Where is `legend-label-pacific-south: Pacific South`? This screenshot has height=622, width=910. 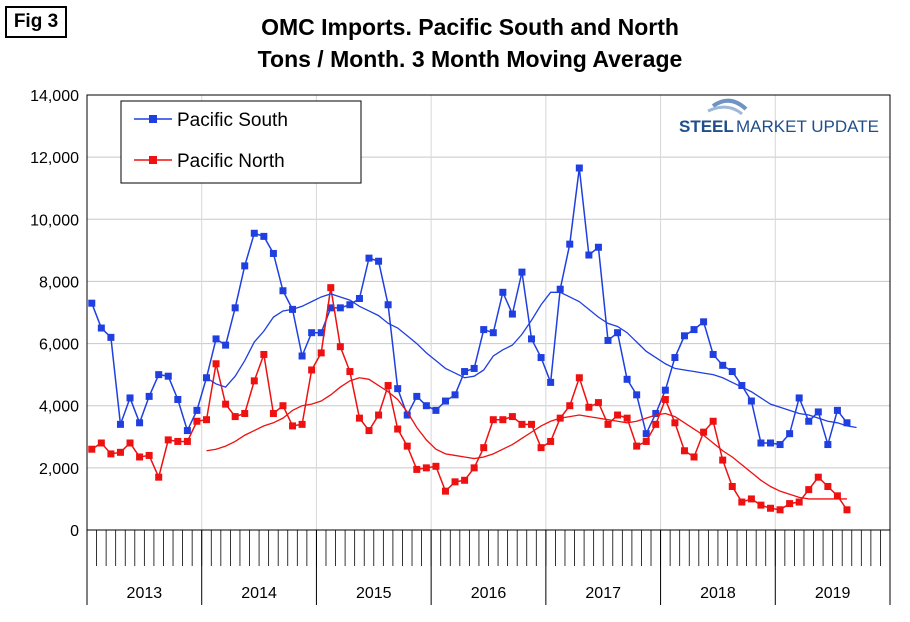
legend-label-pacific-south: Pacific South is located at coordinates (232, 120).